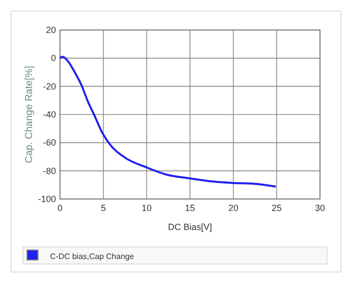 The height and width of the screenshot is (283, 352). Describe the element at coordinates (147, 208) in the screenshot. I see `x-tick-label: 10` at that location.